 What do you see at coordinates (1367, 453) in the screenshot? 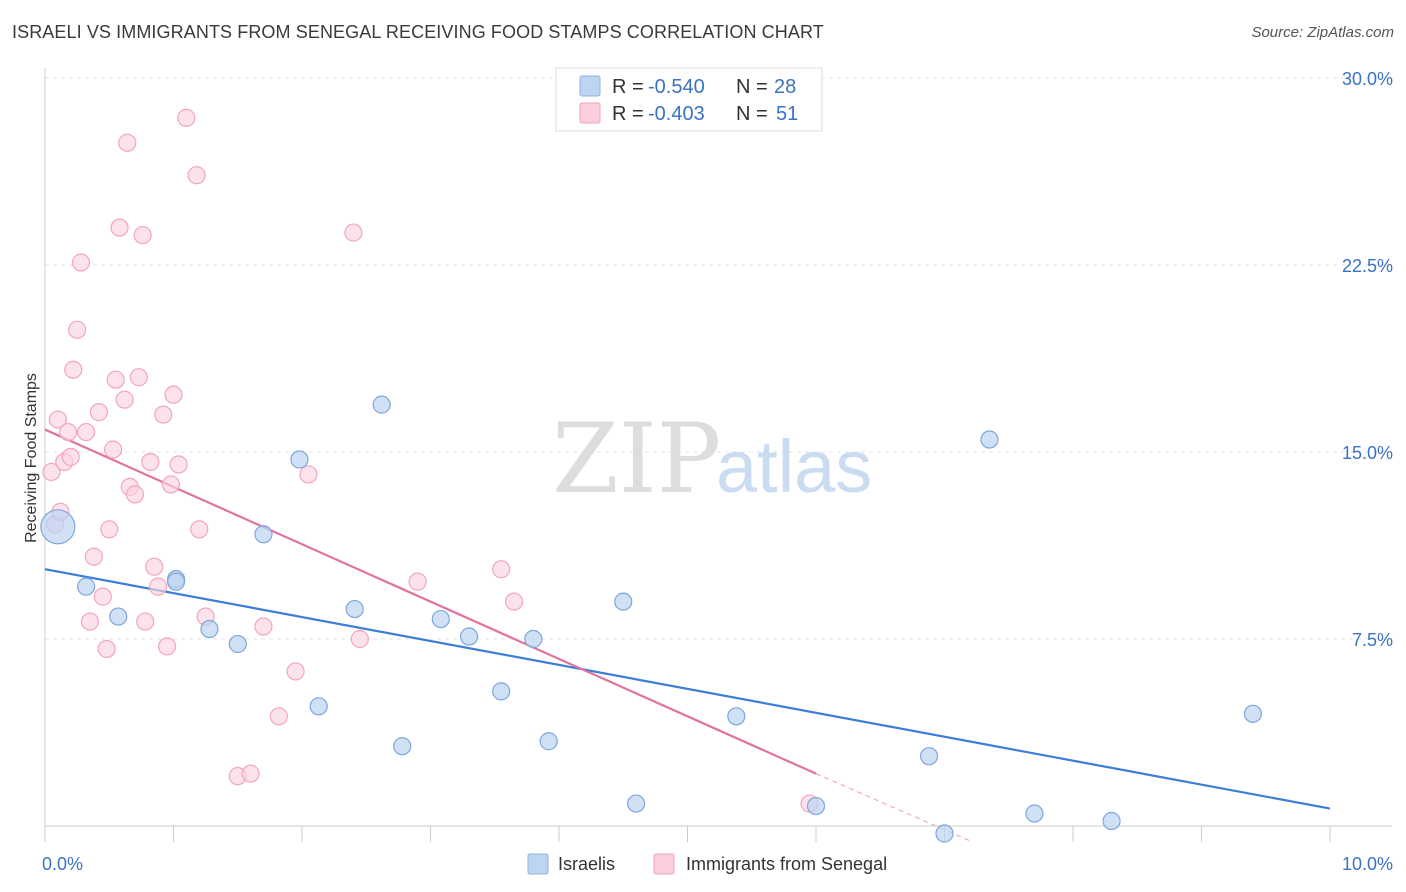
I see `y-tick-label: 15.0%` at bounding box center [1367, 453].